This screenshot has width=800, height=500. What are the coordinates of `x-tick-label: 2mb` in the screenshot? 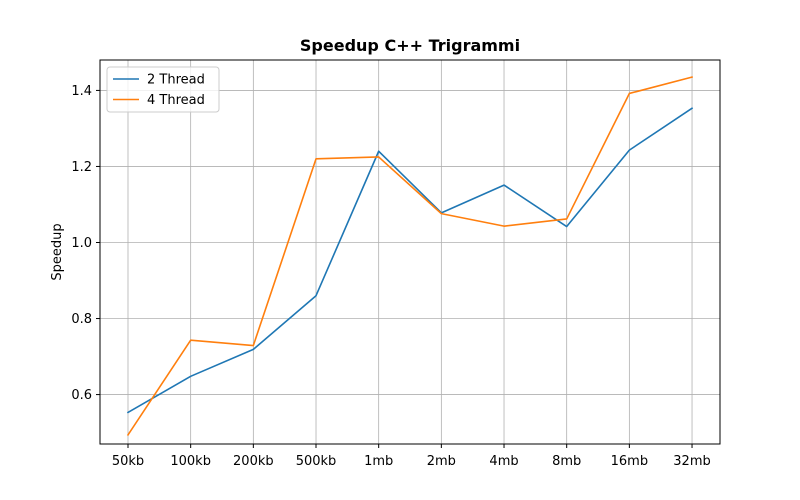 It's located at (441, 461).